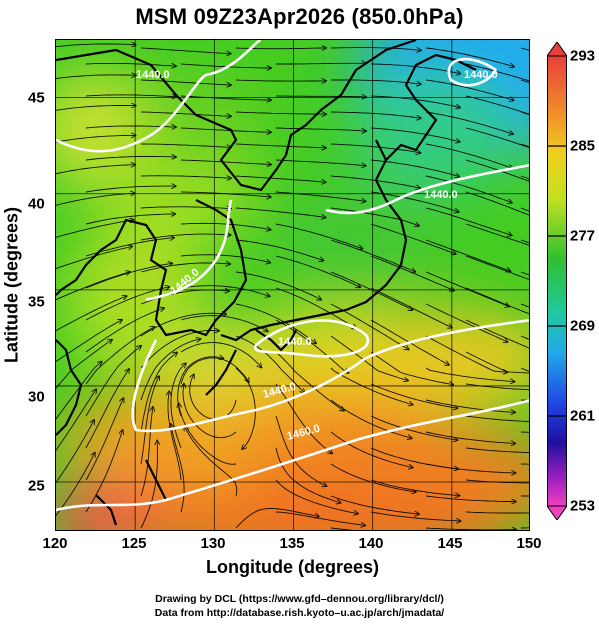  What do you see at coordinates (450, 543) in the screenshot?
I see `x-tick-label: 145` at bounding box center [450, 543].